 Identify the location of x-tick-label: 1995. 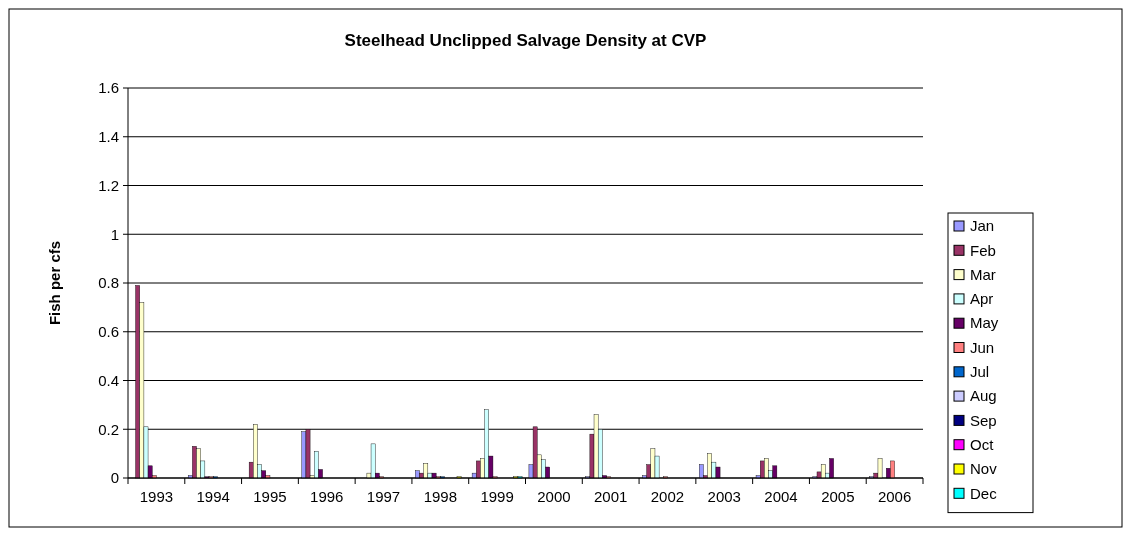
(270, 496).